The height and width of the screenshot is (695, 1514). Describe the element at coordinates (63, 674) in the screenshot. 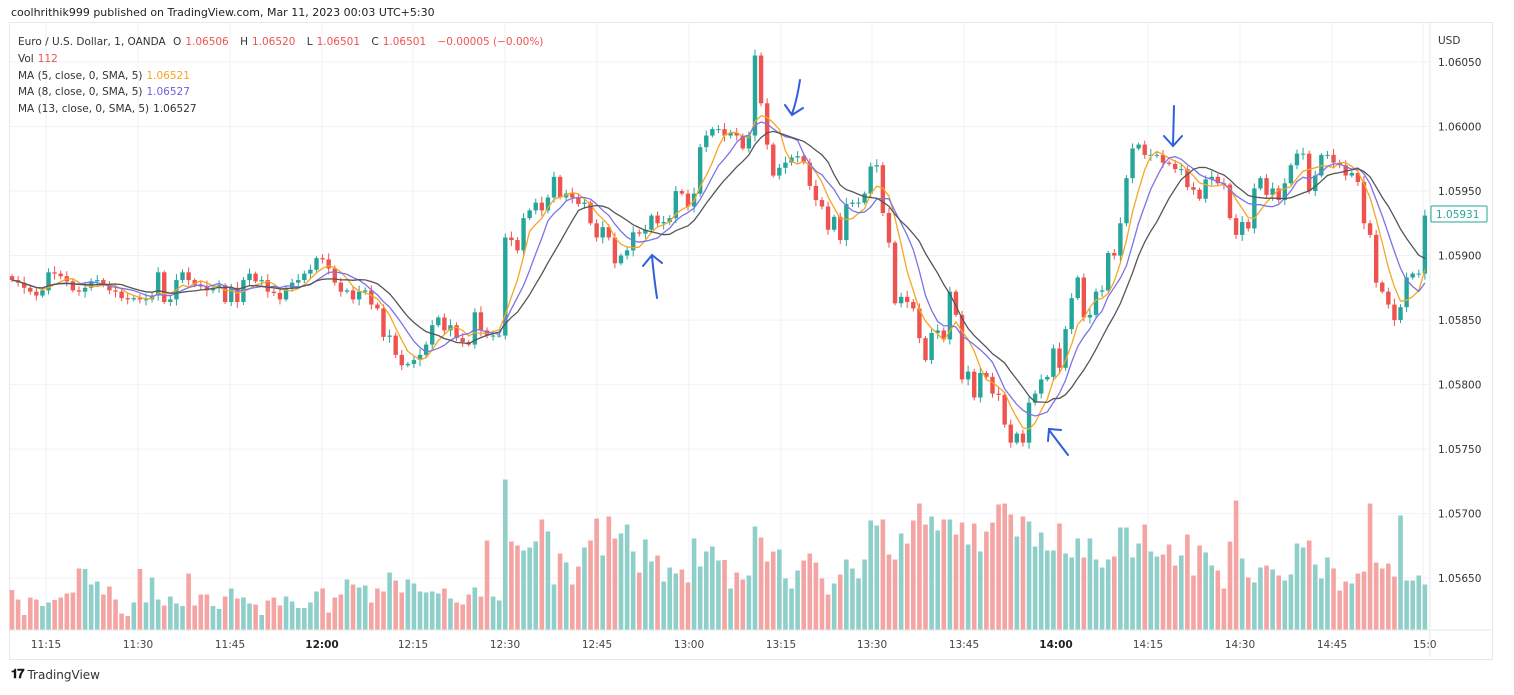

I see `tradingview-logo-text: TradingView` at that location.